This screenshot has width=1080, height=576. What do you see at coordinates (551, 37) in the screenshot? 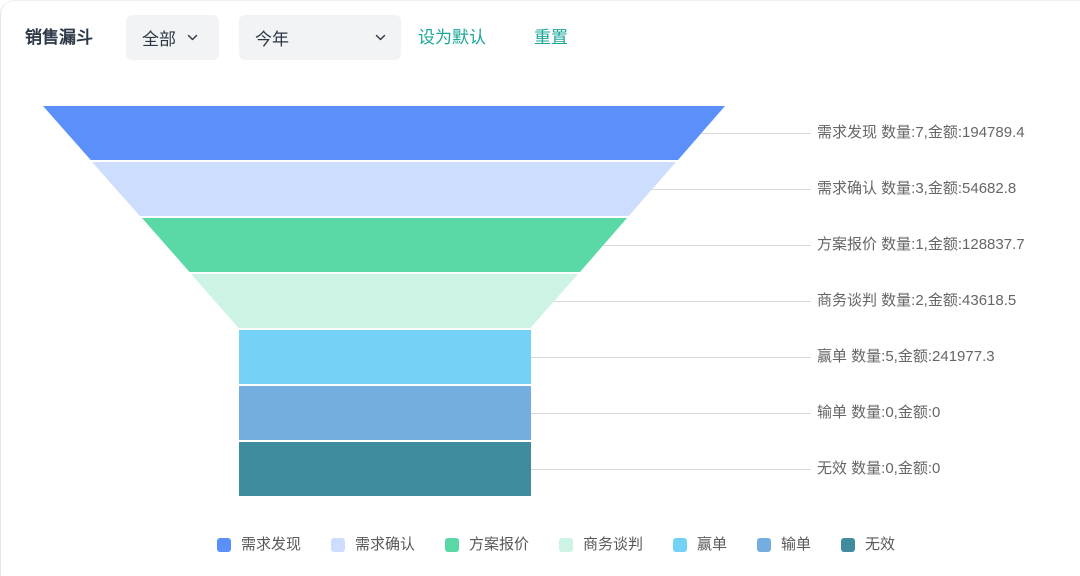
I see `reset-button: 重置` at bounding box center [551, 37].